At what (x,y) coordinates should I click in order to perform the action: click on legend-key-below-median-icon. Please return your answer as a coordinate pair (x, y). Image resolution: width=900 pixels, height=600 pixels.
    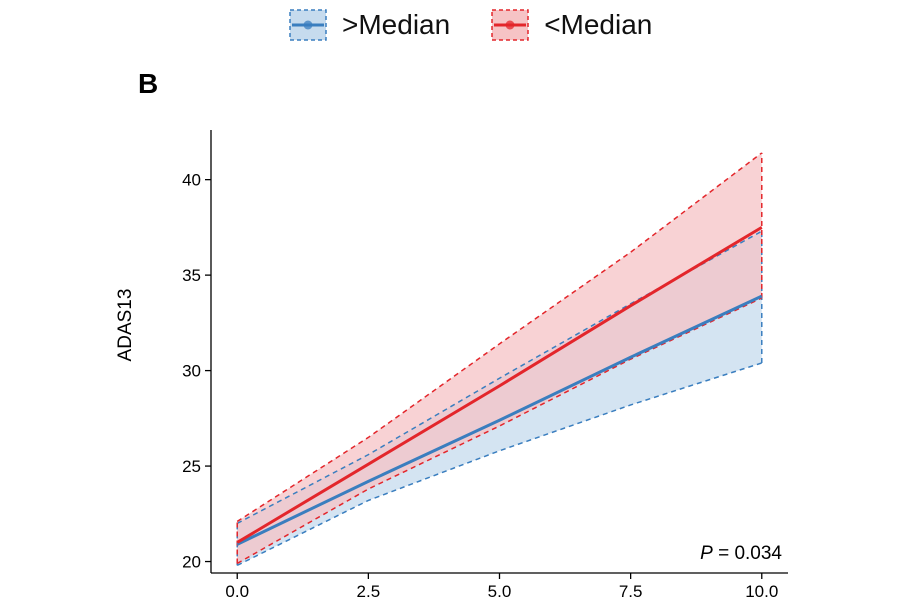
    Looking at the image, I should click on (510, 25).